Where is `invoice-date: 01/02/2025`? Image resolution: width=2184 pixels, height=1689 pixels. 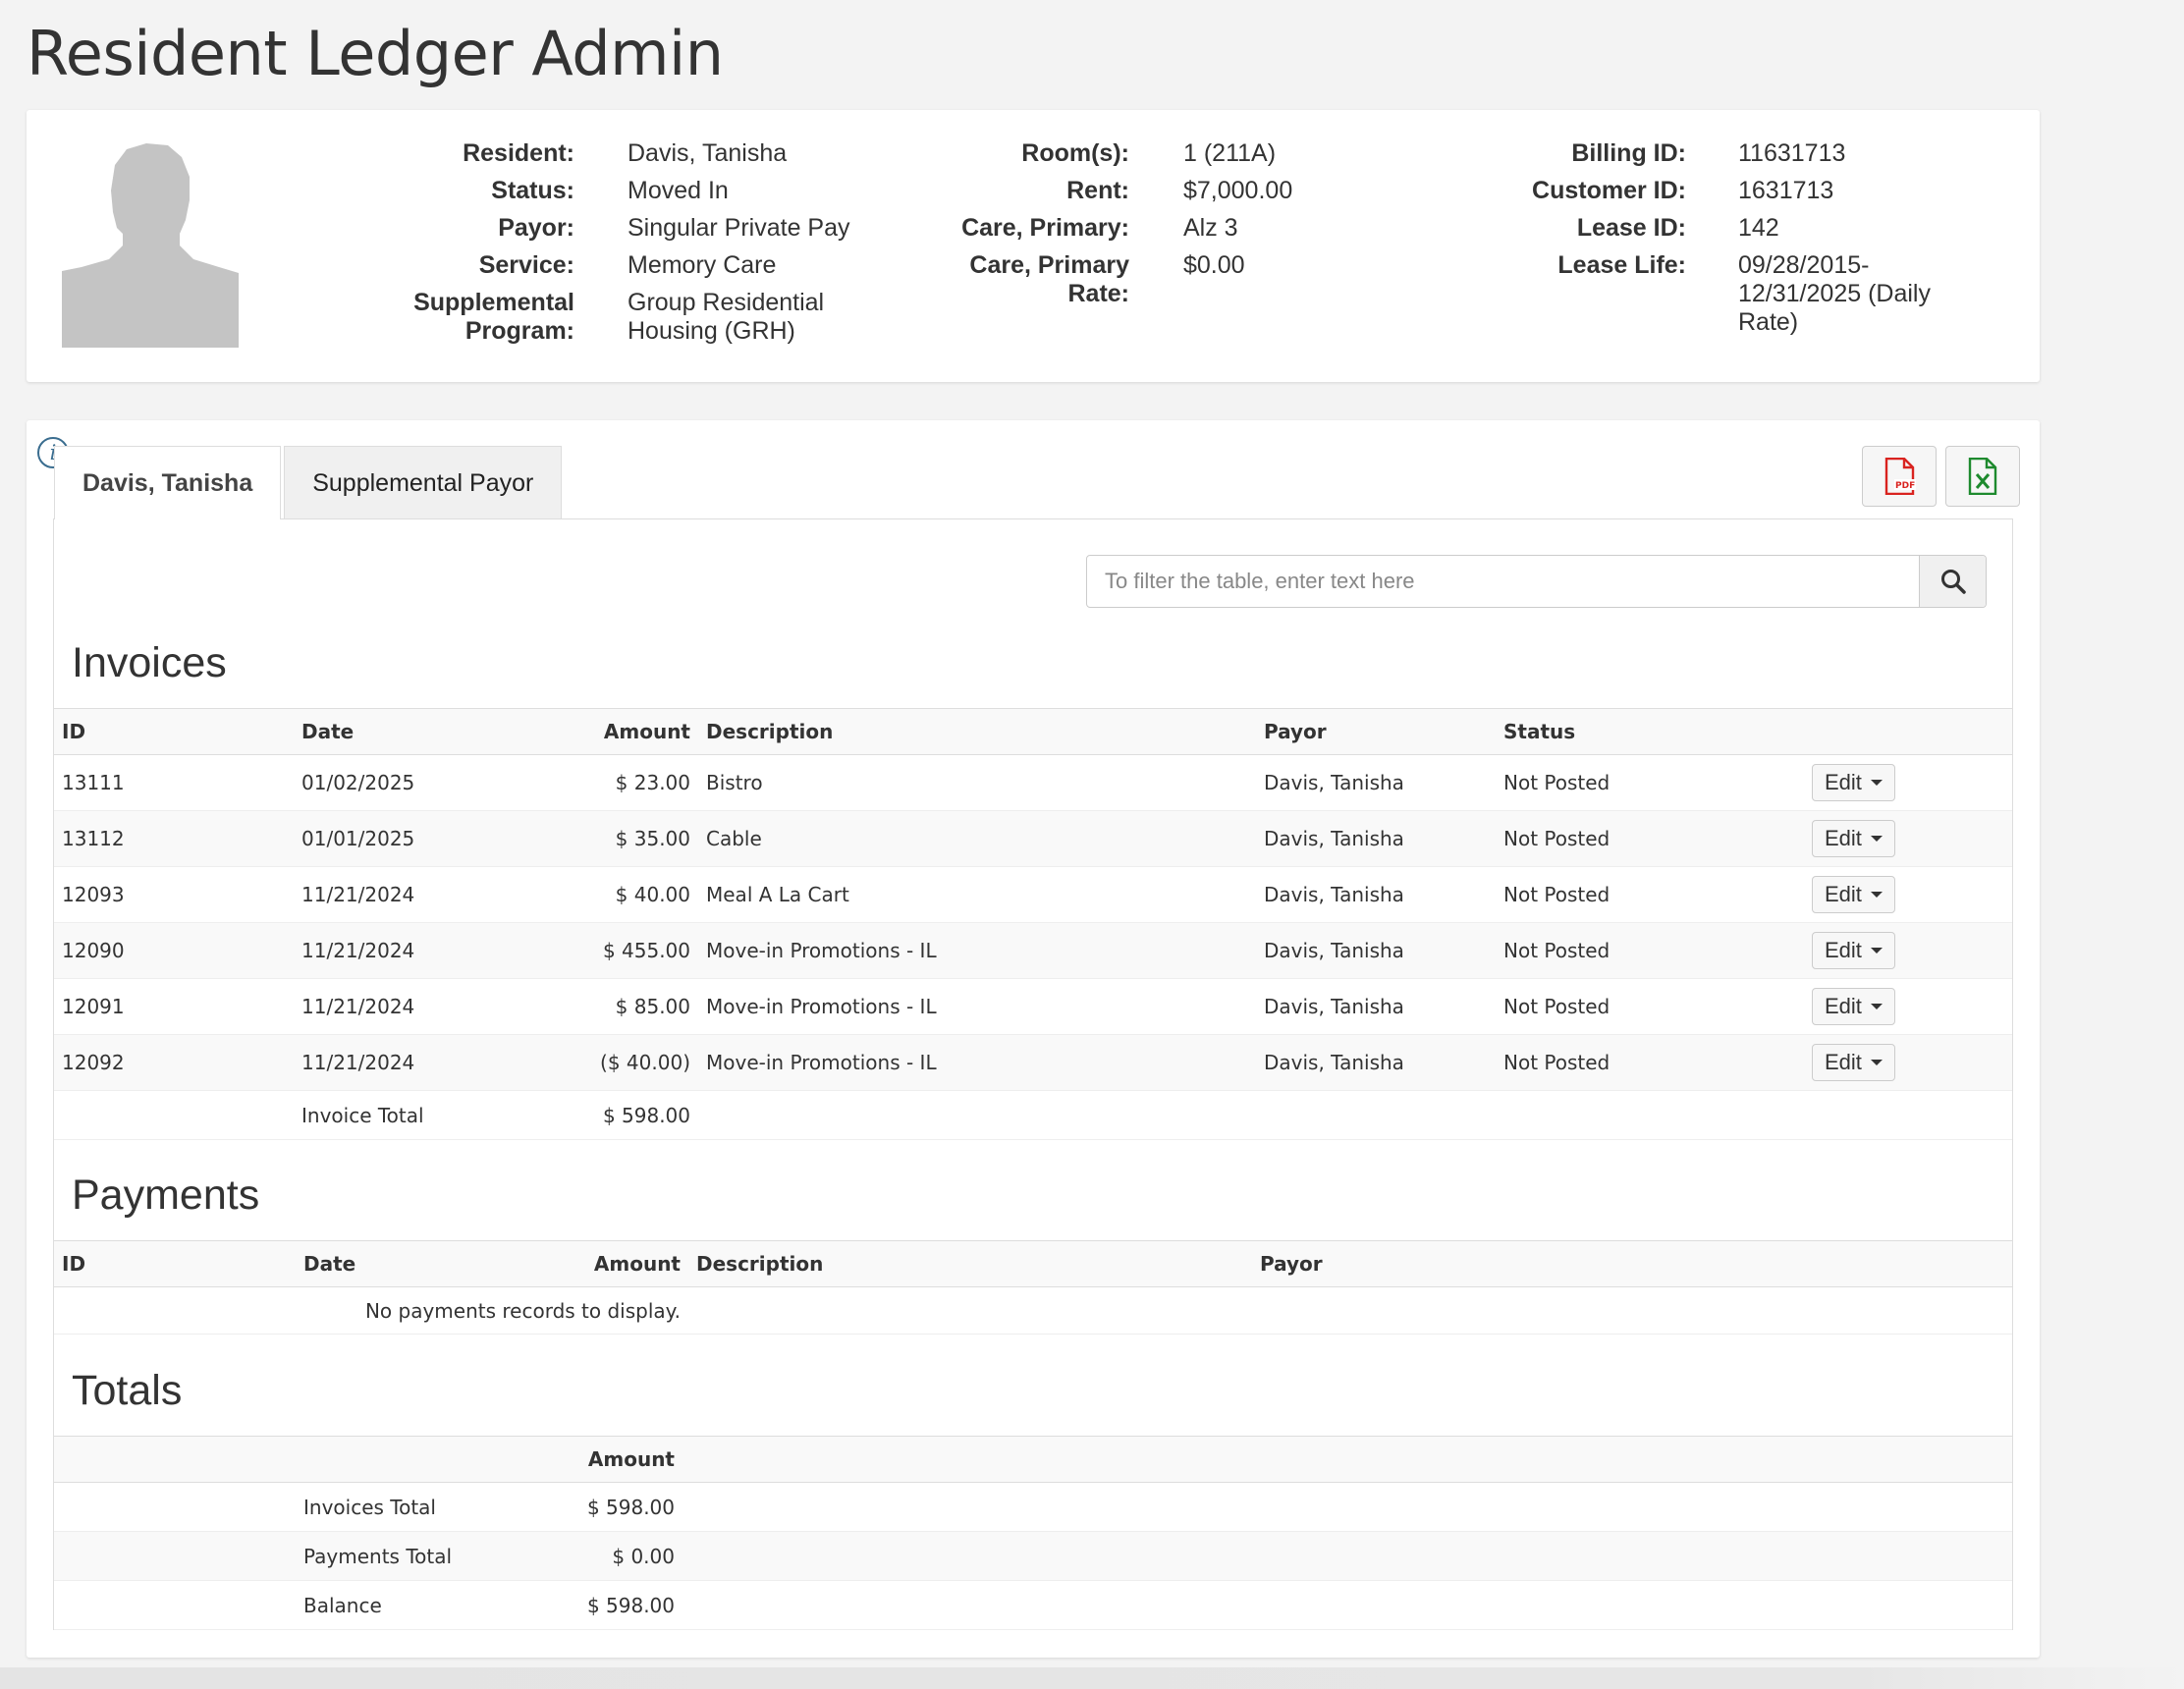 invoice-date: 01/02/2025 is located at coordinates (416, 782).